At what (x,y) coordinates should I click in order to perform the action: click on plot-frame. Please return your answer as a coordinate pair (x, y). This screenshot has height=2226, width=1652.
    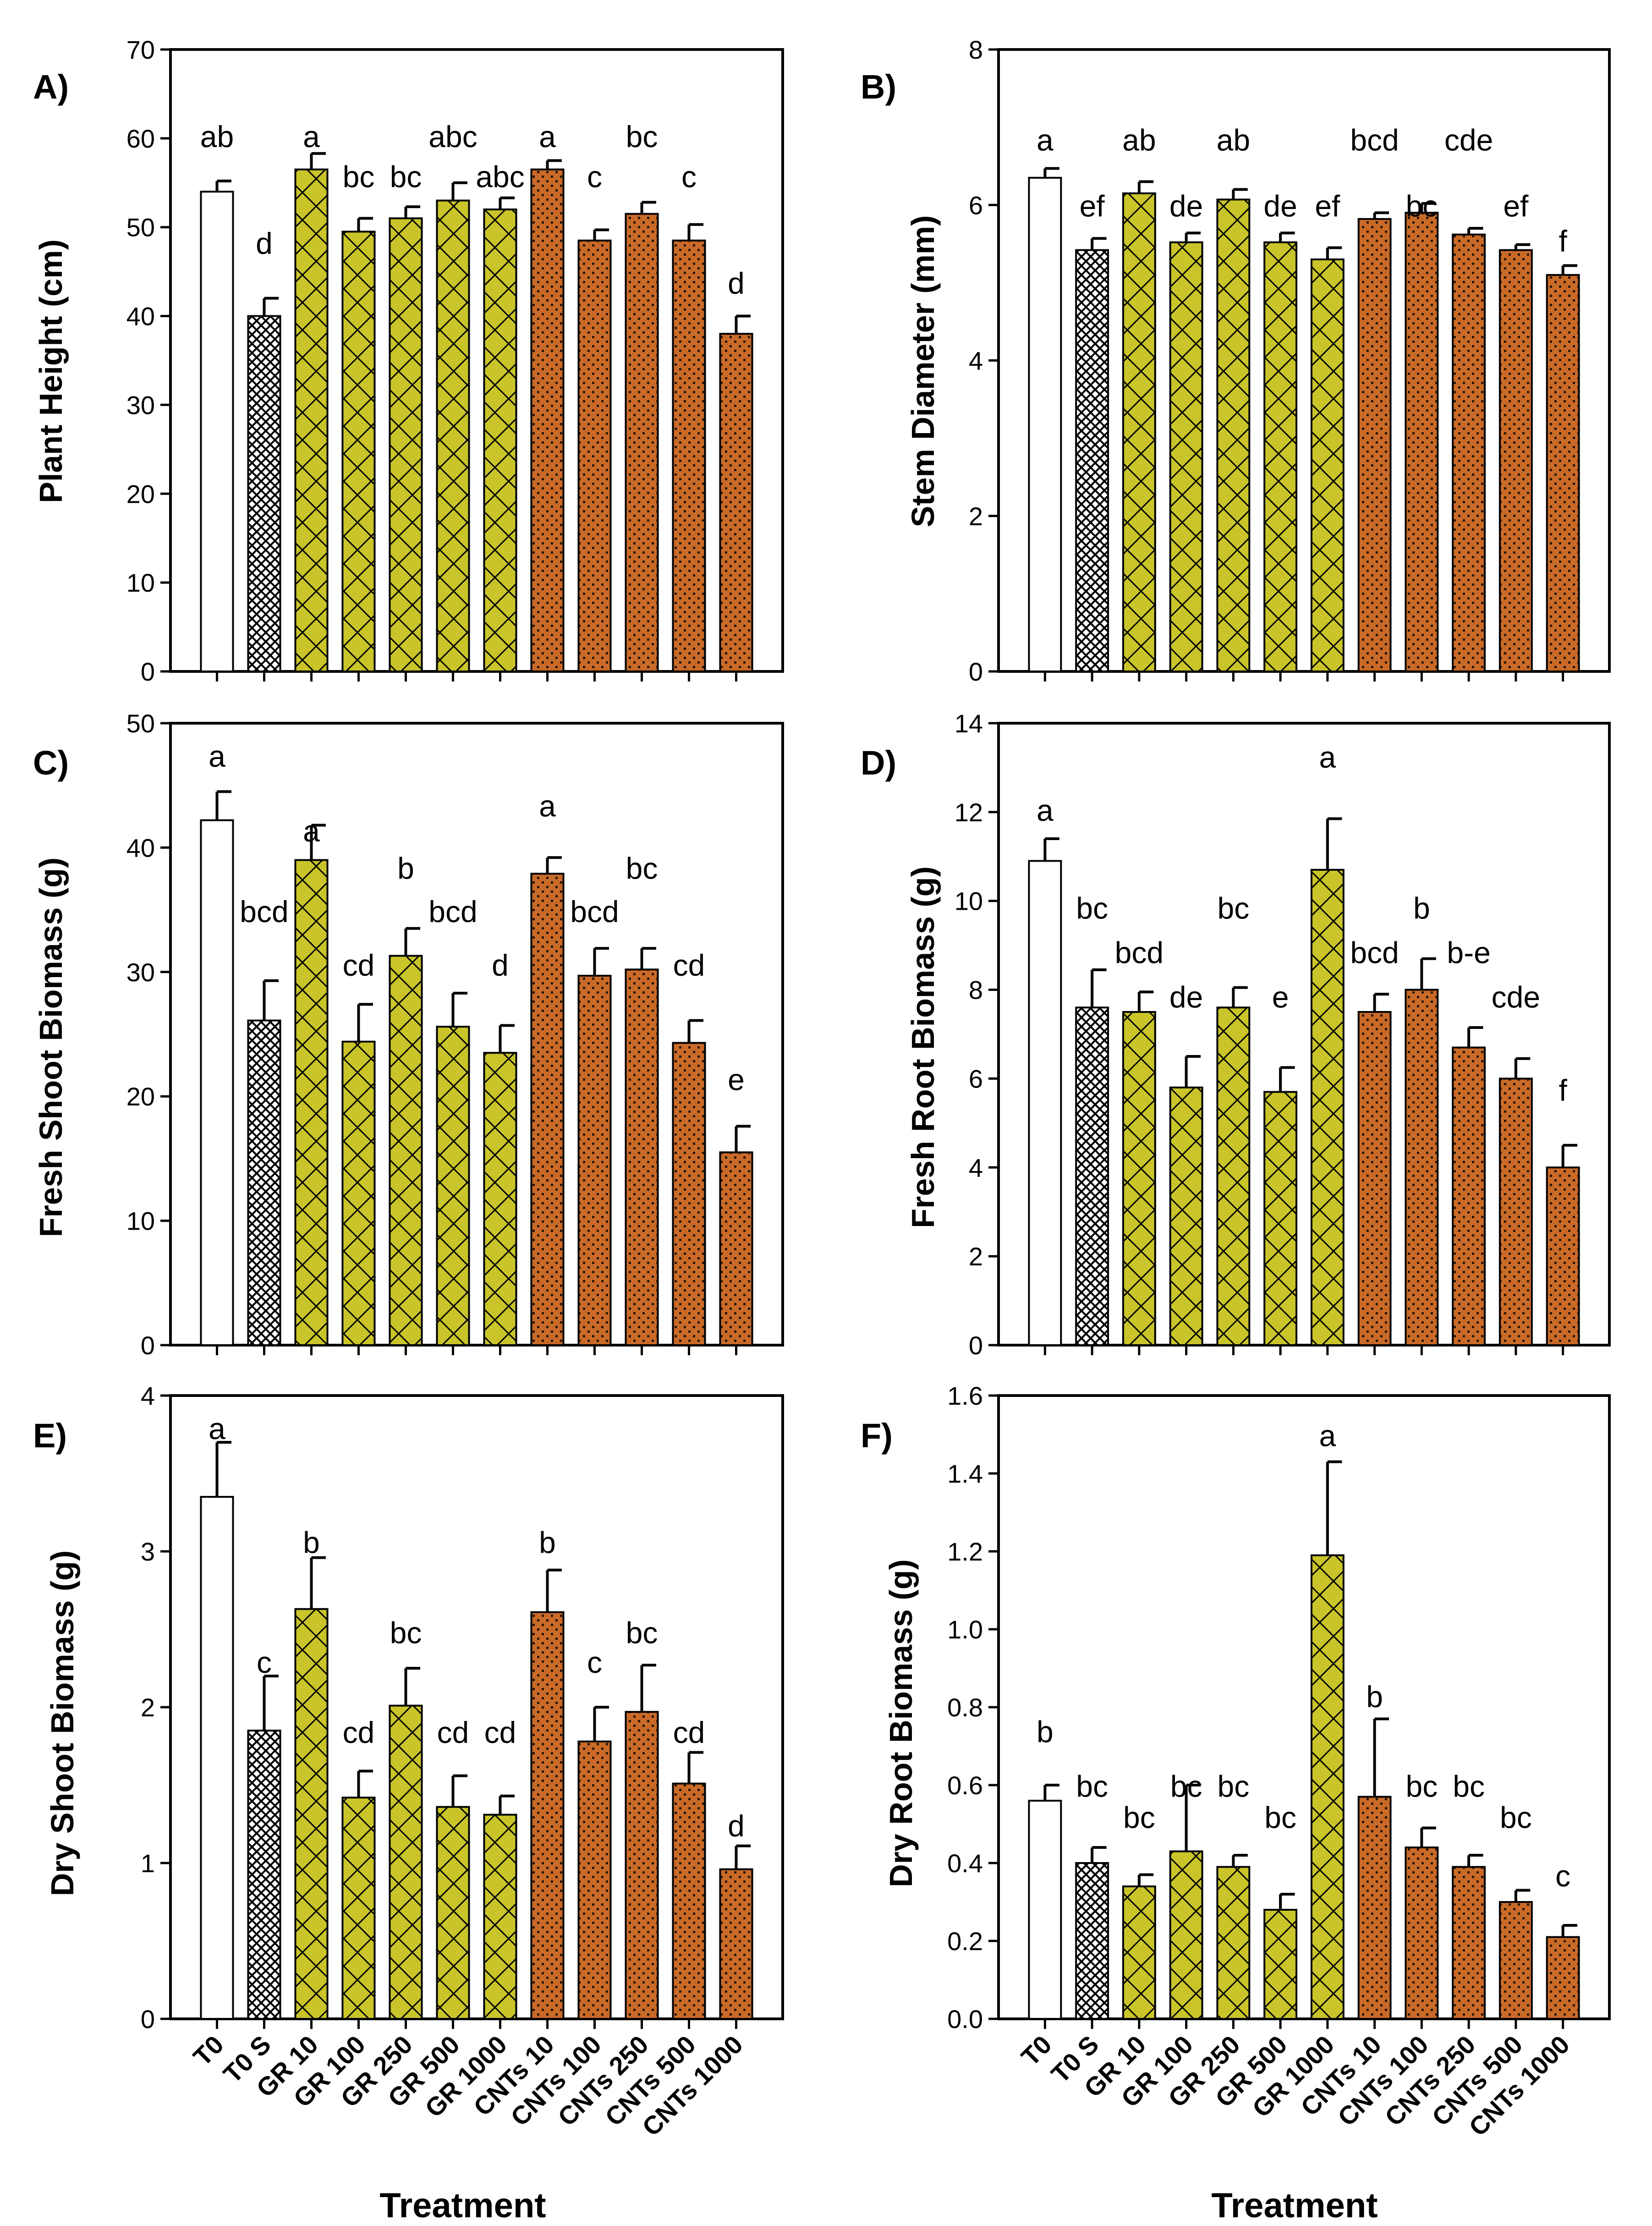
    Looking at the image, I should click on (477, 360).